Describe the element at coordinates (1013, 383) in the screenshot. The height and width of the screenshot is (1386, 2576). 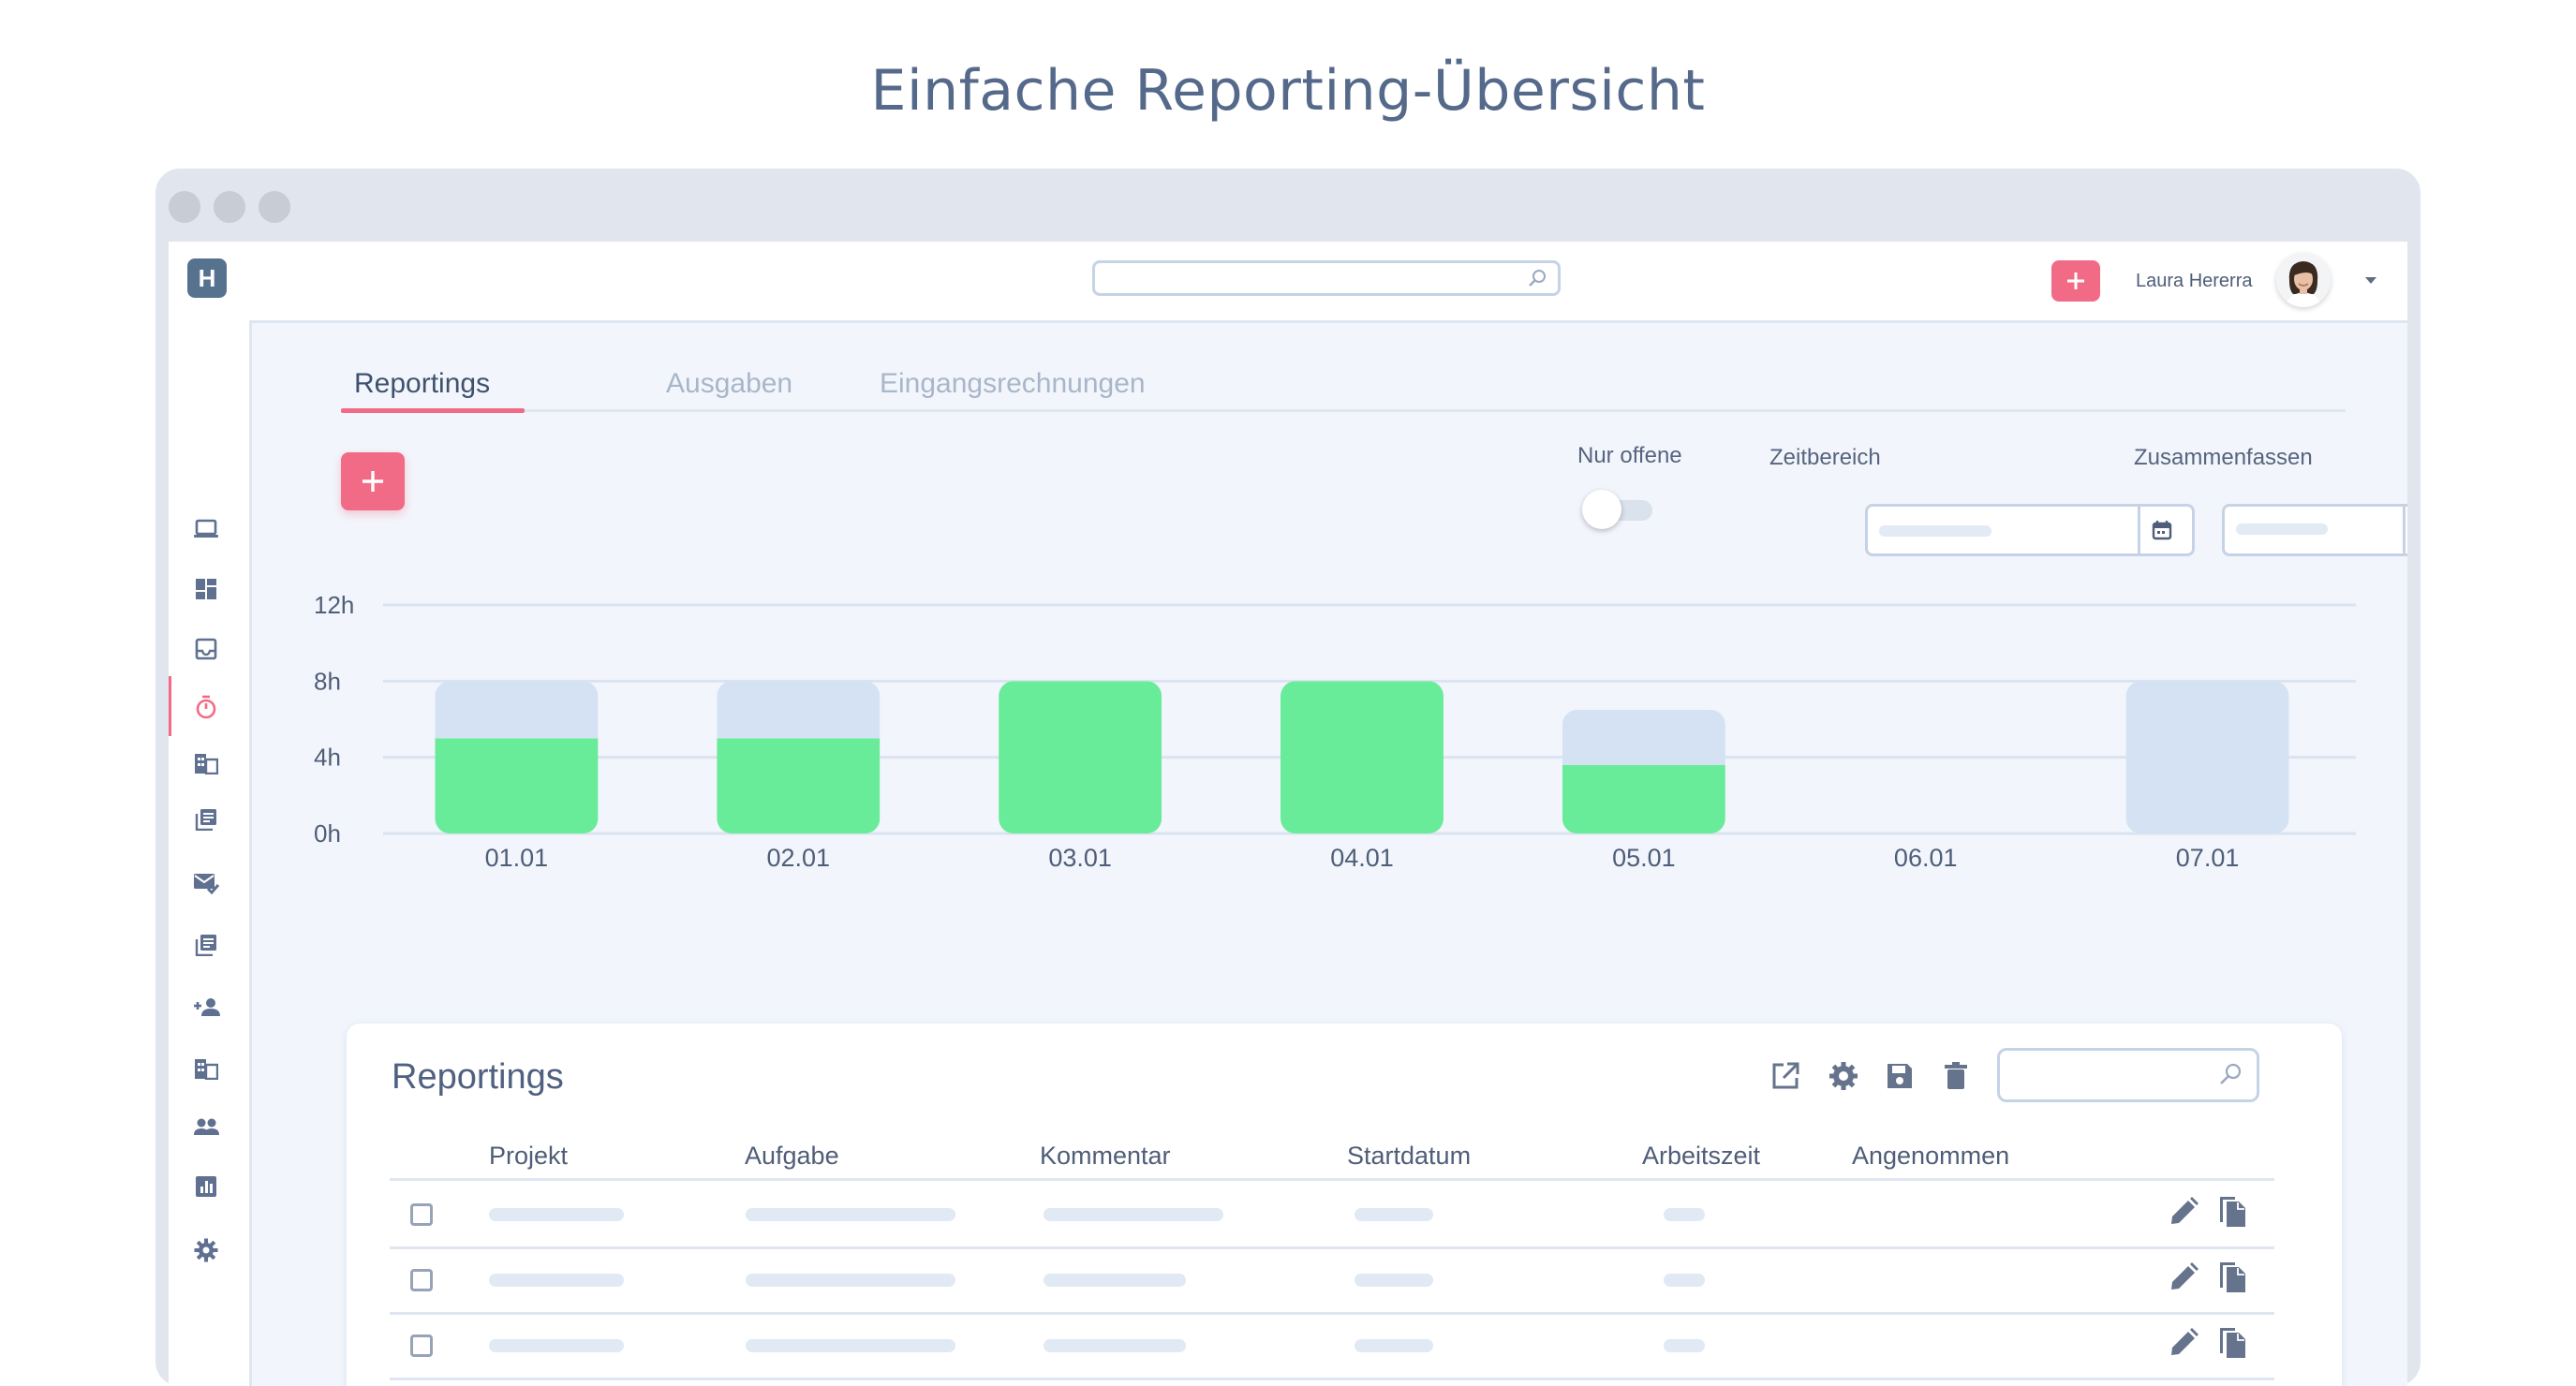
I see `tab-eingangsrechnungen: Eingangsrechnungen` at that location.